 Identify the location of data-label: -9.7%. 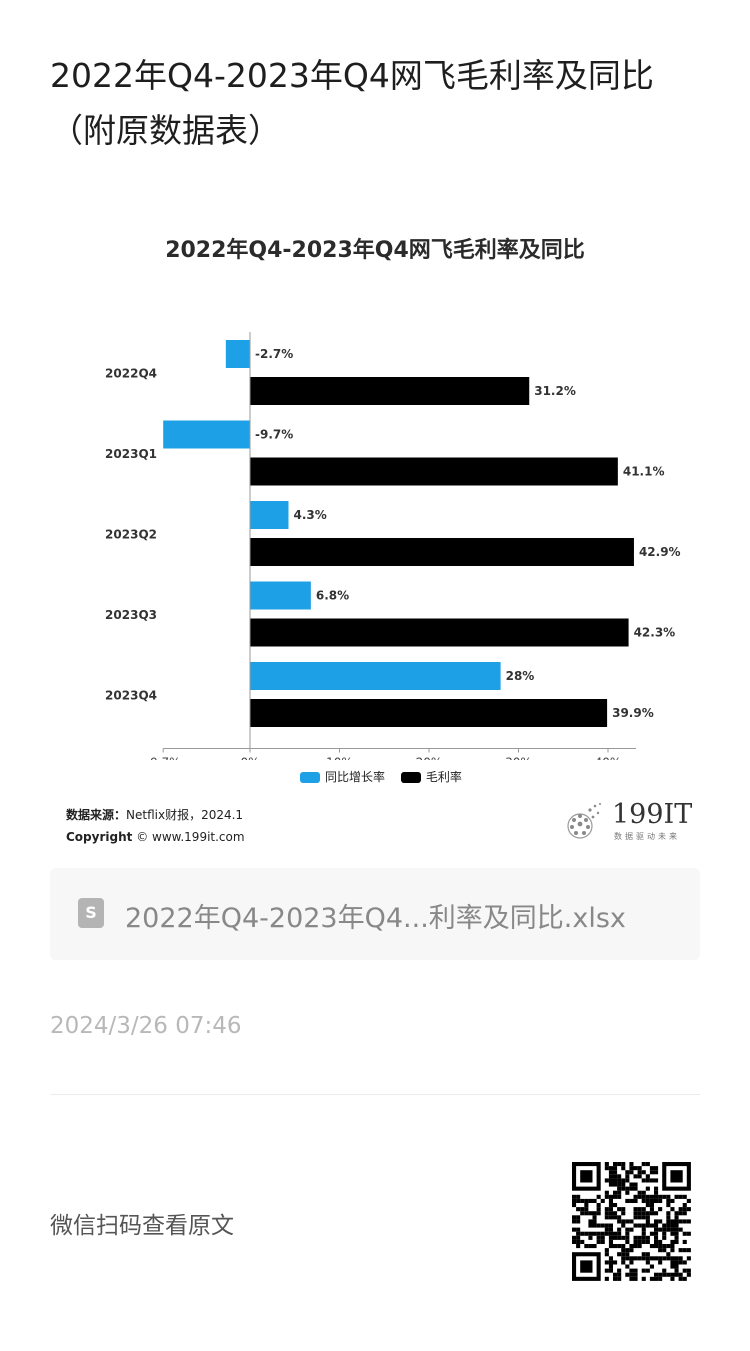
(274, 435).